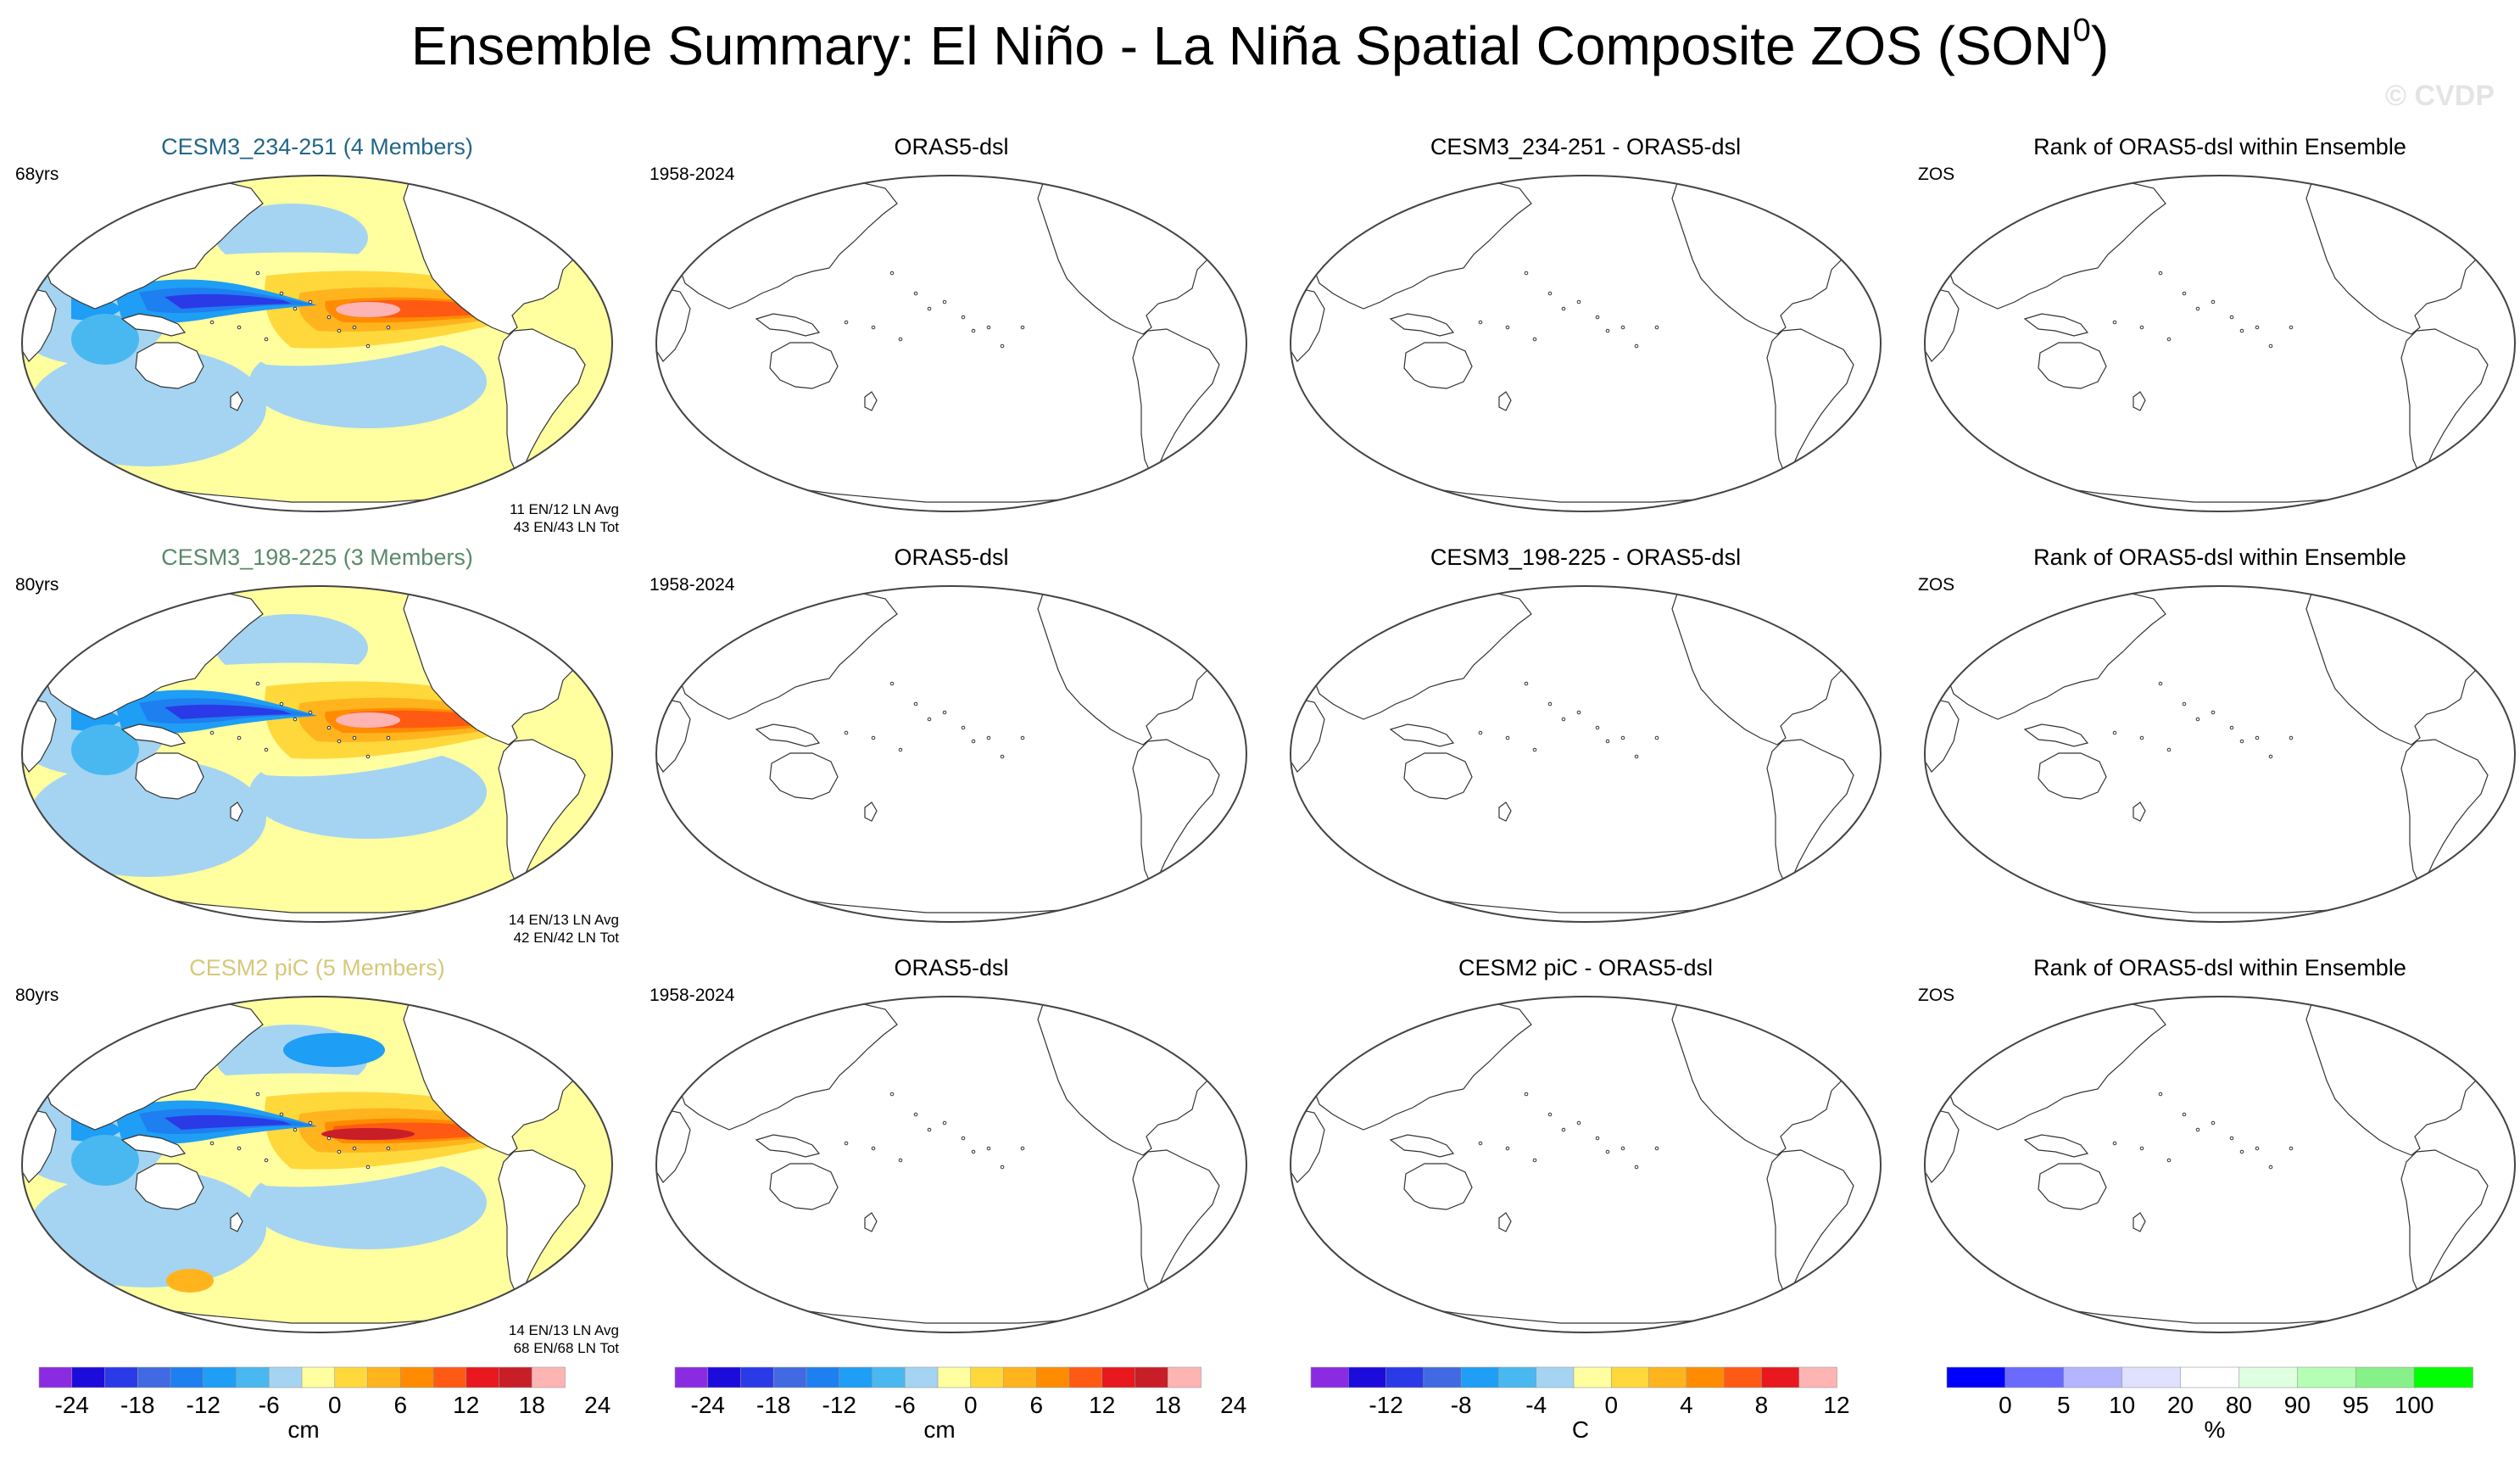 The width and height of the screenshot is (2520, 1469). Describe the element at coordinates (2215, 1429) in the screenshot. I see `colorbar-unit: %` at that location.